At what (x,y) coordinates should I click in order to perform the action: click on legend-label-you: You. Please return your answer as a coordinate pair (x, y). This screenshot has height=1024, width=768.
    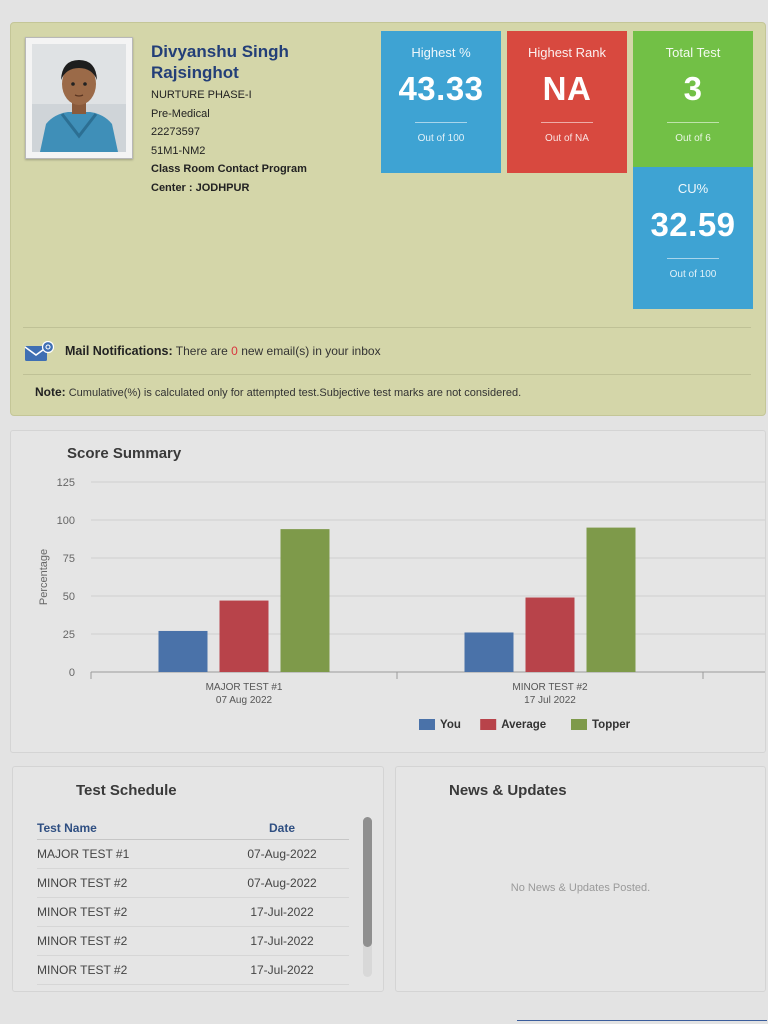
    Looking at the image, I should click on (450, 725).